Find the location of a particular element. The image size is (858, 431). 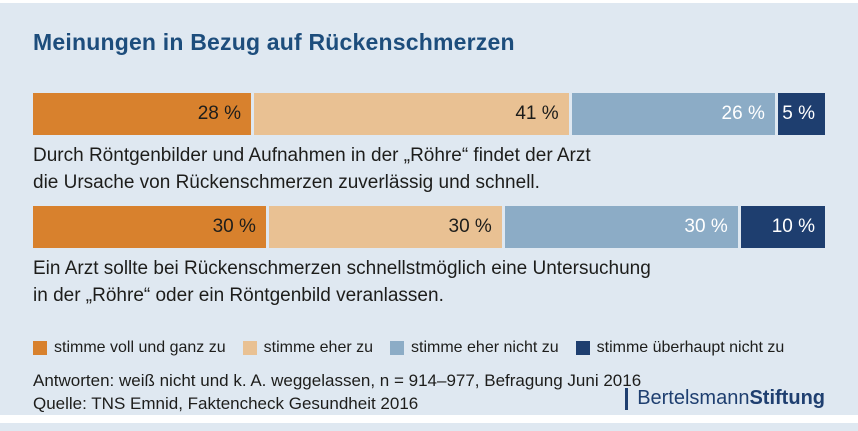

bar1-segment-disagree-fully: 5 % is located at coordinates (801, 114).